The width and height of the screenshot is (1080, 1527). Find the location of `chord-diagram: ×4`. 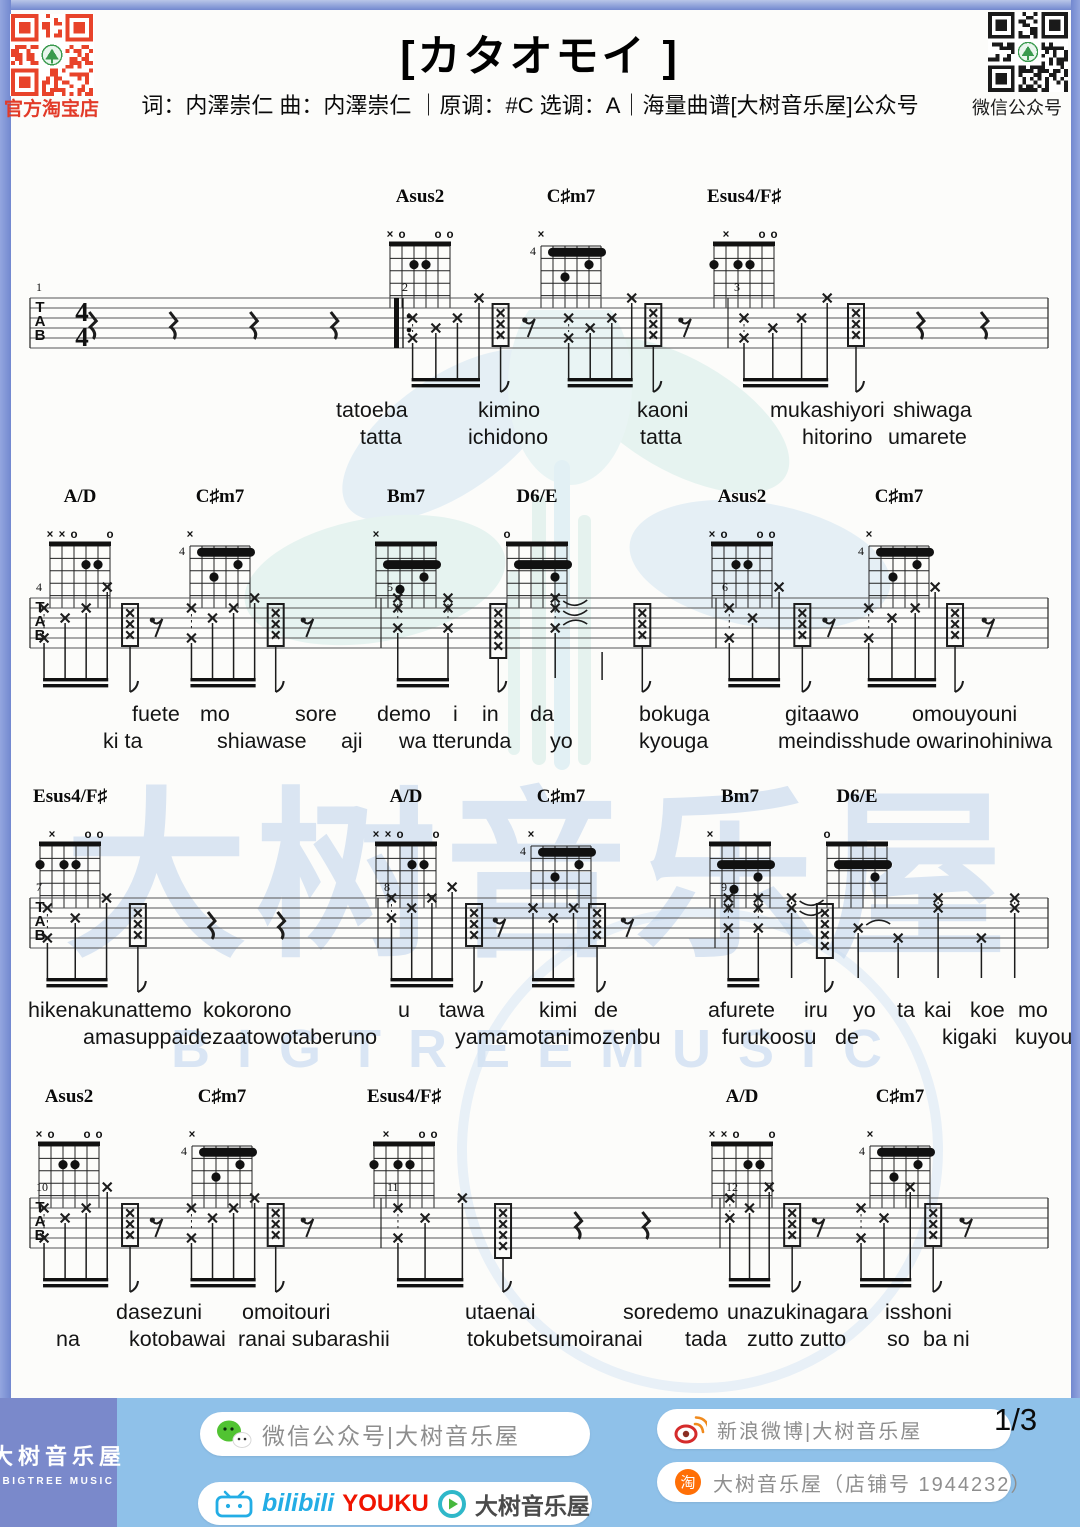

chord-diagram: ×4 is located at coordinates (568, 269).